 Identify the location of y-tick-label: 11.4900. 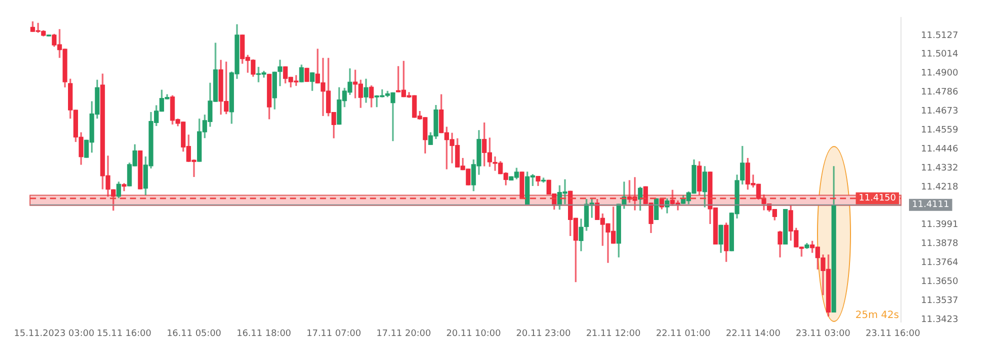
(939, 73).